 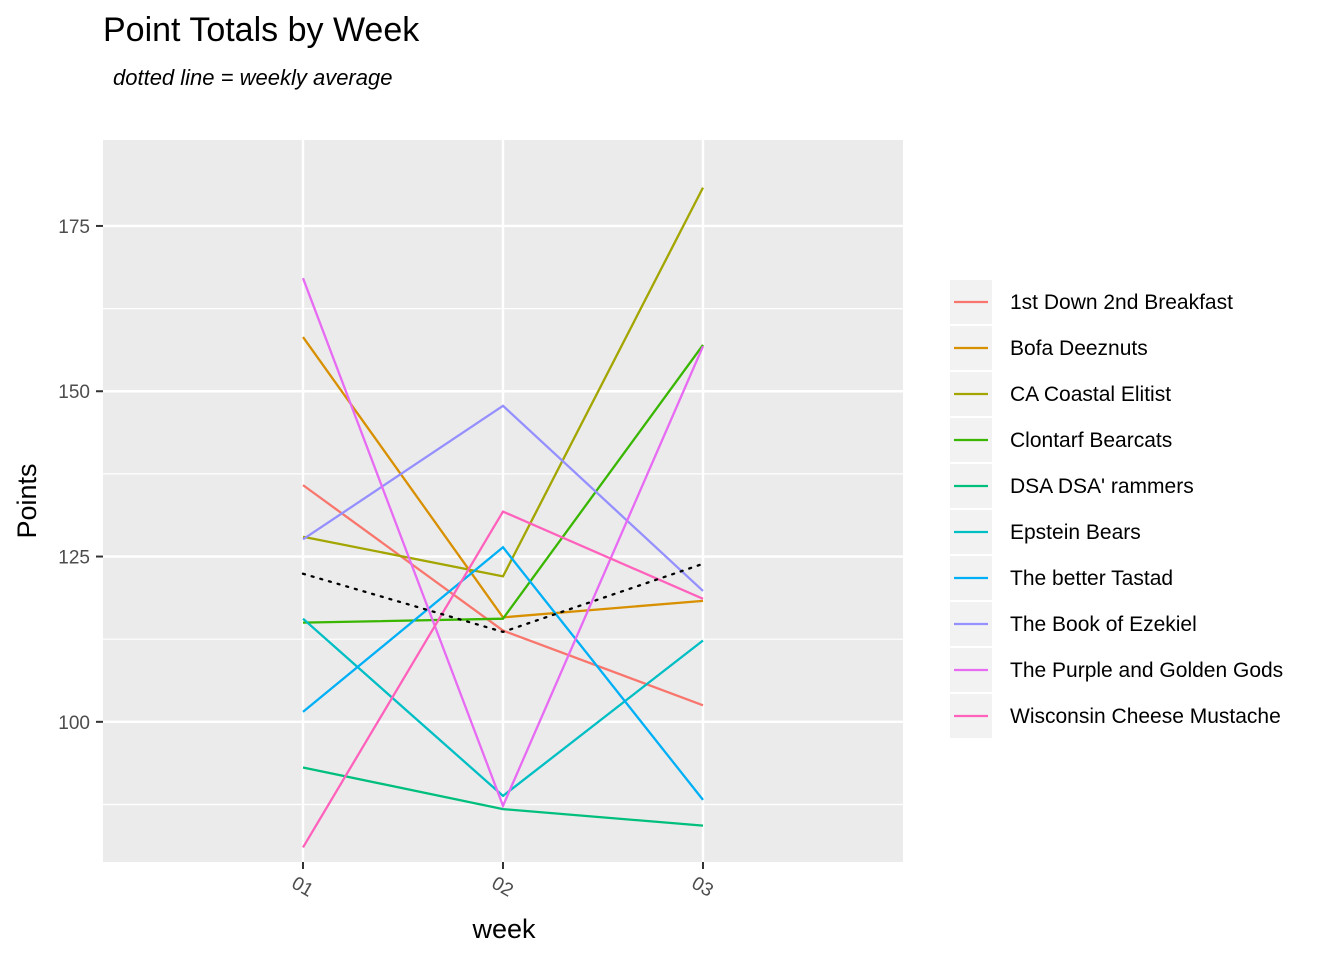 I want to click on y-axis: 100 125 150 175, so click(x=80, y=475).